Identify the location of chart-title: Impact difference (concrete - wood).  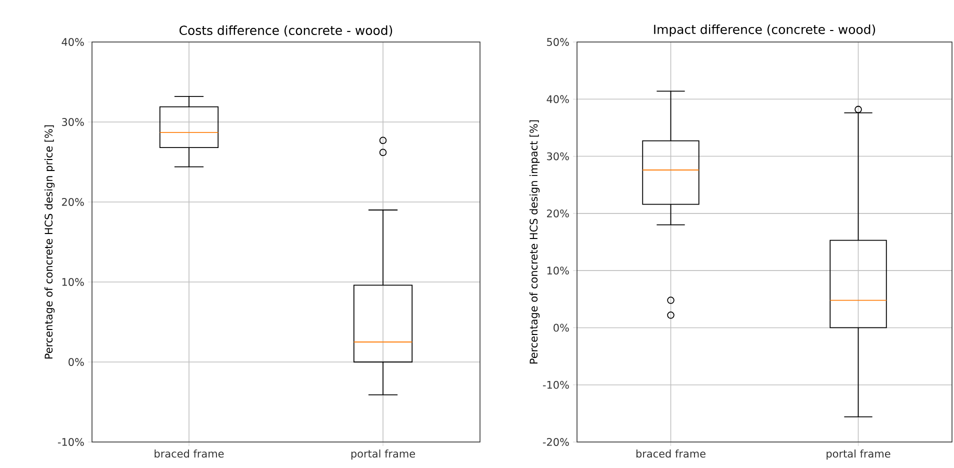
(765, 30).